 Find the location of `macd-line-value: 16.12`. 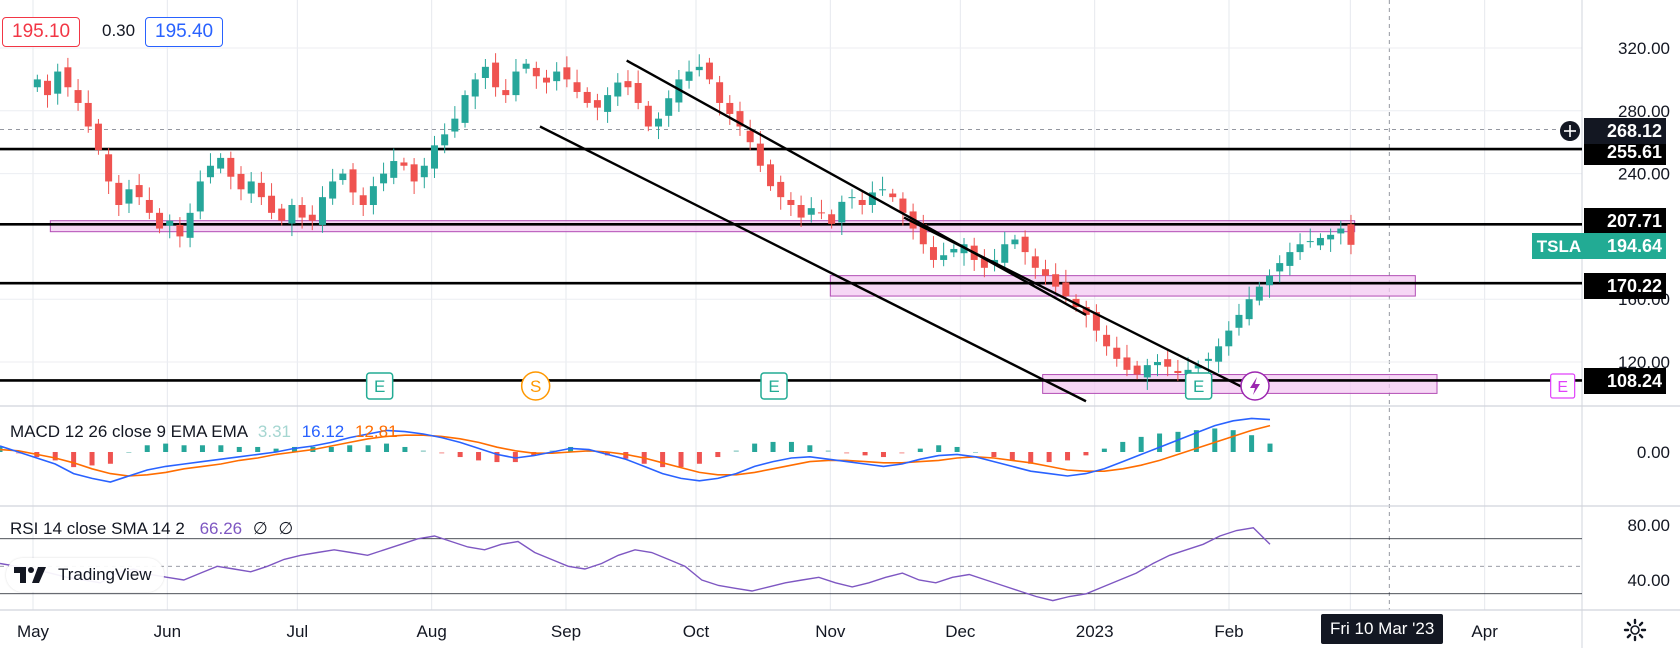

macd-line-value: 16.12 is located at coordinates (323, 431).